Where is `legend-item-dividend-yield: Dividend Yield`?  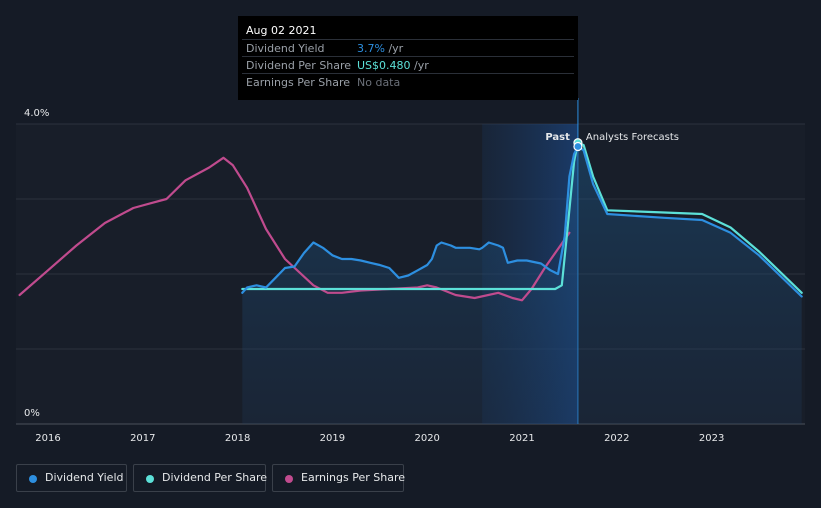
legend-item-dividend-yield: Dividend Yield is located at coordinates (71, 478).